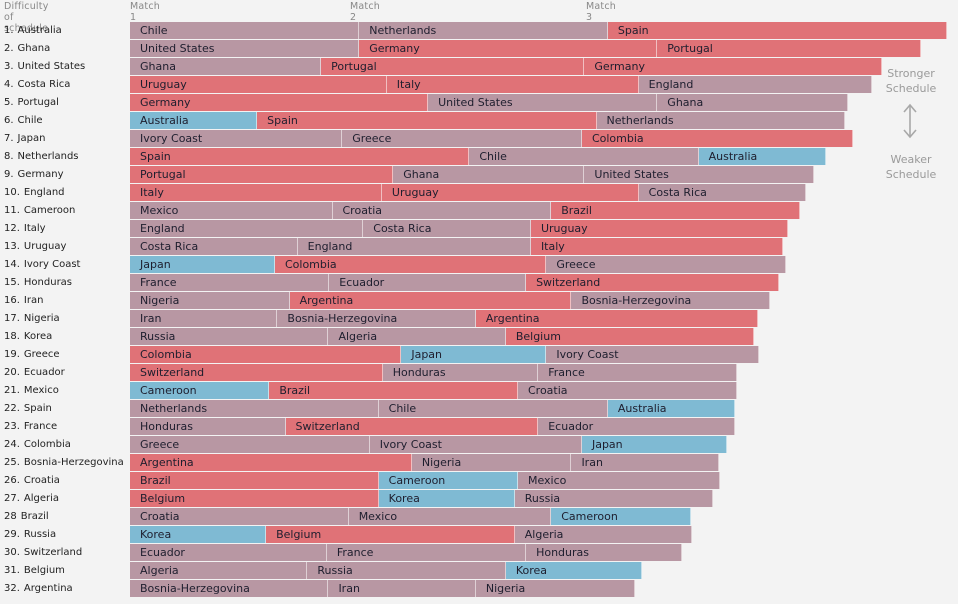 This screenshot has height=604, width=958. Describe the element at coordinates (30, 120) in the screenshot. I see `team-name: Chile` at that location.